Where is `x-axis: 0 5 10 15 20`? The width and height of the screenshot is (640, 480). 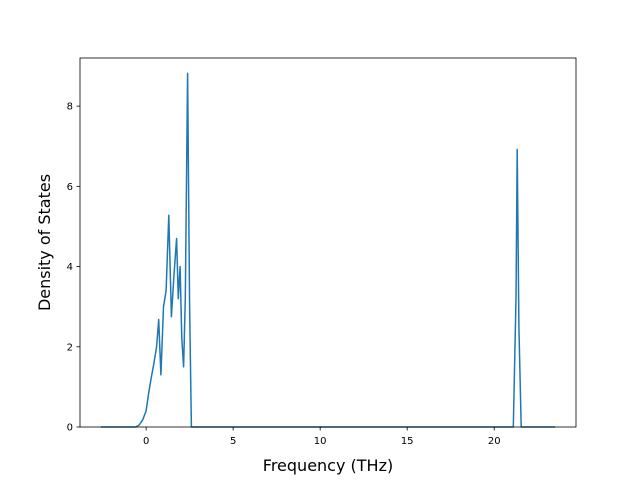
x-axis: 0 5 10 15 20 is located at coordinates (322, 437).